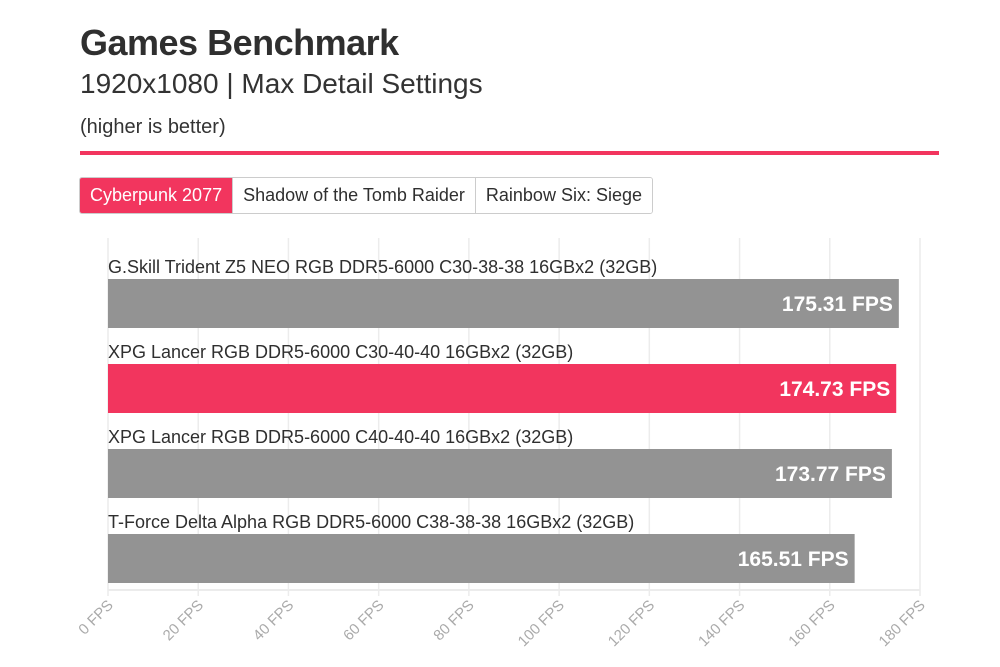 The height and width of the screenshot is (667, 1000). Describe the element at coordinates (453, 620) in the screenshot. I see `x-tick-label: 80 FPS` at that location.